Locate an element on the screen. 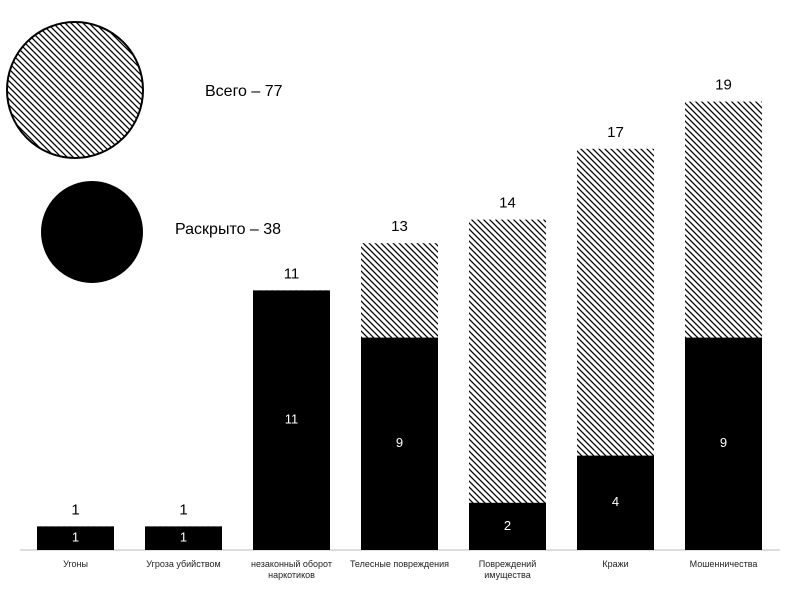 This screenshot has height=600, width=800. data-label: 13 is located at coordinates (399, 226).